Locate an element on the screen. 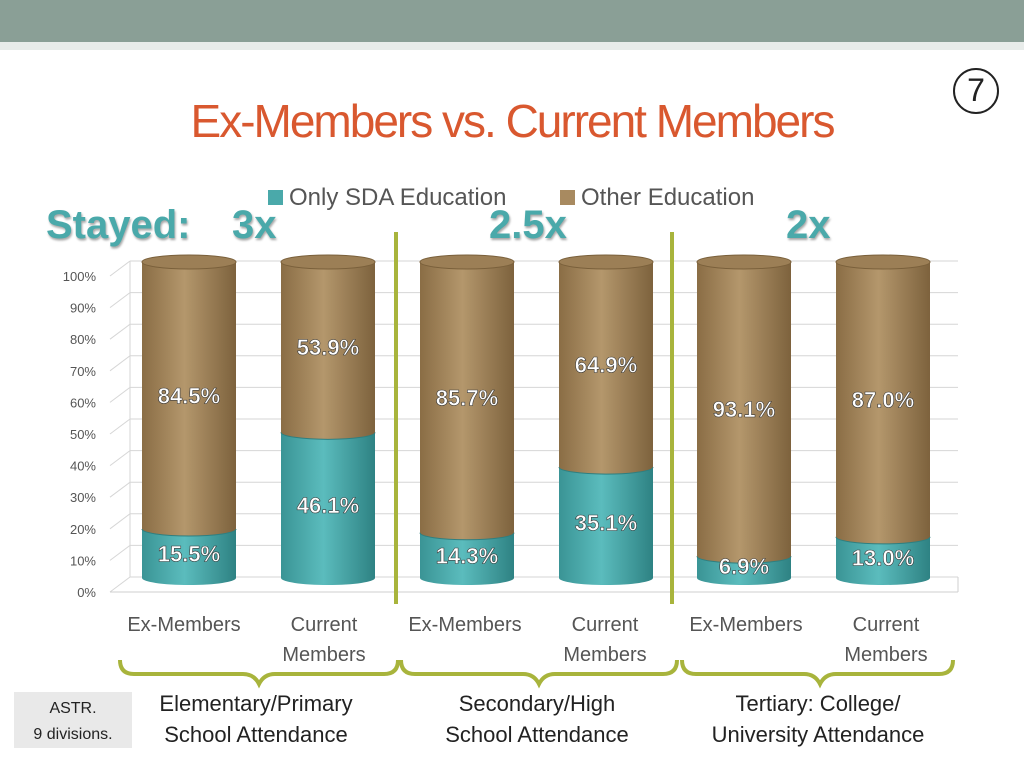 This screenshot has width=1024, height=768. bar-label-other: 87.0% is located at coordinates (883, 399).